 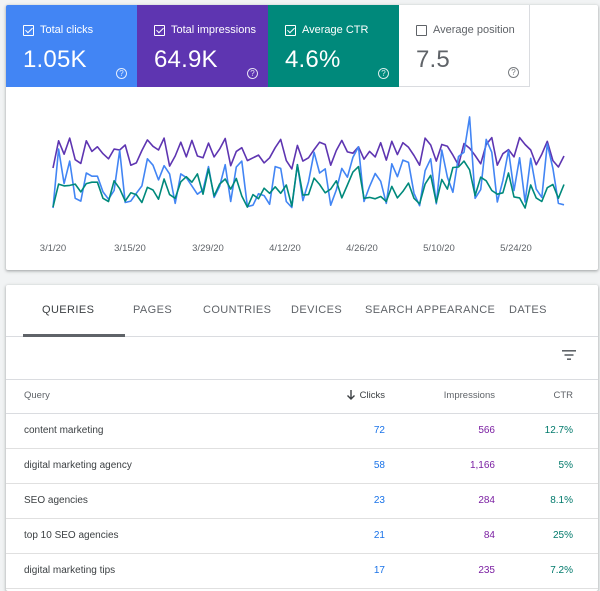 I want to click on metric-label: Total impressions, so click(x=213, y=30).